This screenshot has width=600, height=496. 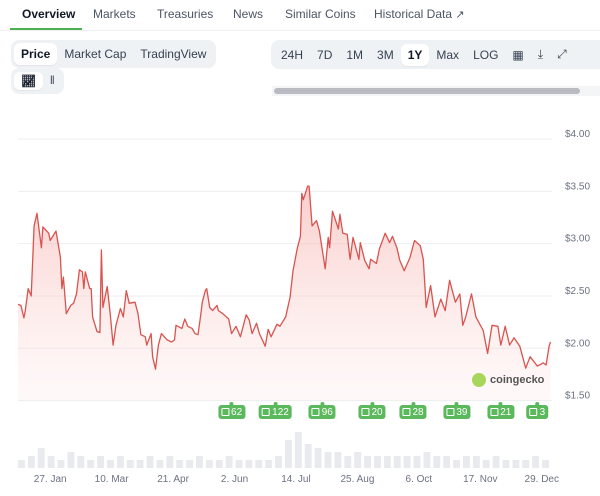 What do you see at coordinates (577, 134) in the screenshot?
I see `y-tick-label: $4.00` at bounding box center [577, 134].